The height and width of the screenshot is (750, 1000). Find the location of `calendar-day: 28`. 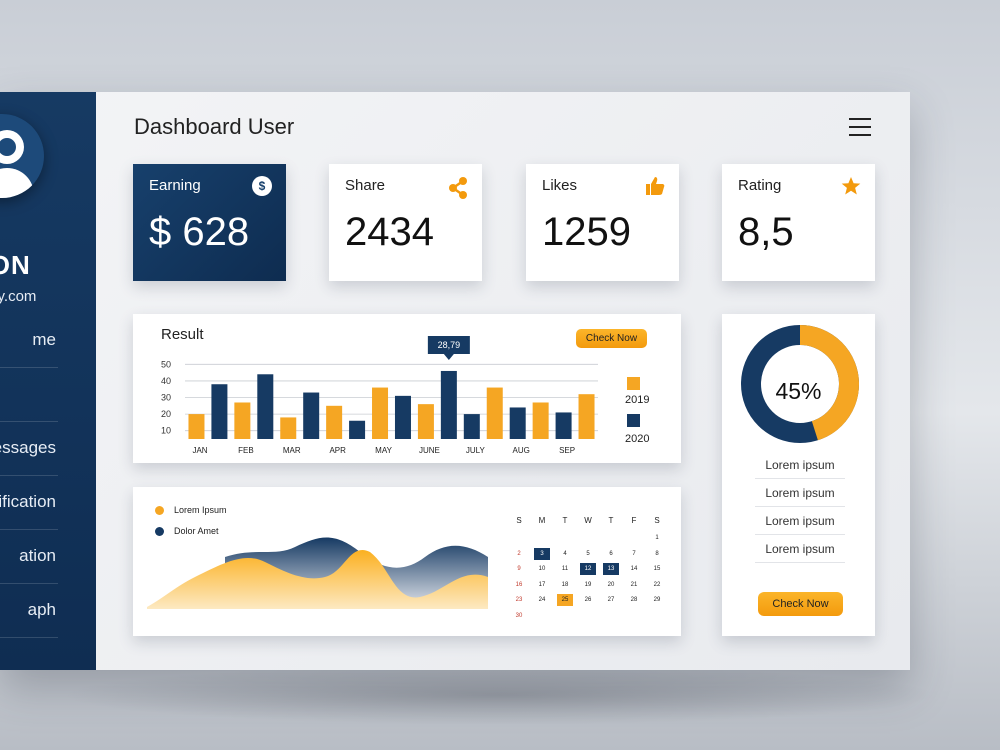

calendar-day: 28 is located at coordinates (634, 600).